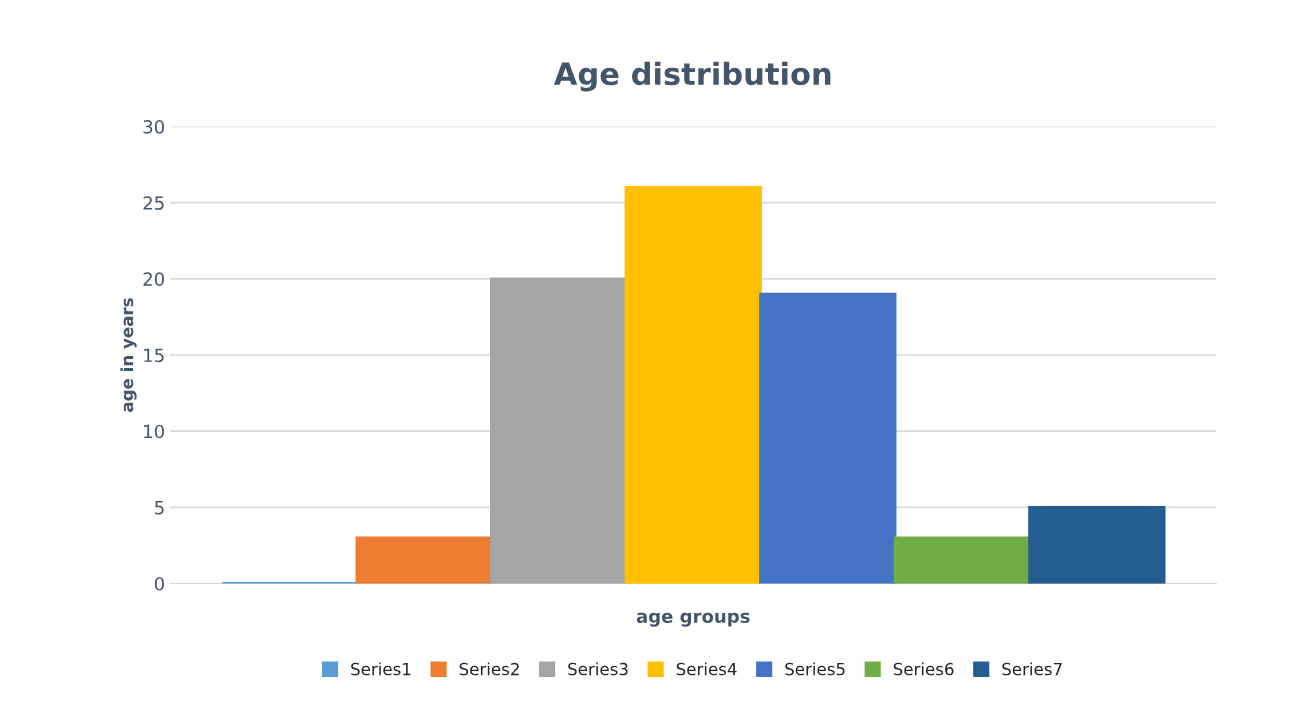  What do you see at coordinates (692, 76) in the screenshot?
I see `chart-title: Age distribution` at bounding box center [692, 76].